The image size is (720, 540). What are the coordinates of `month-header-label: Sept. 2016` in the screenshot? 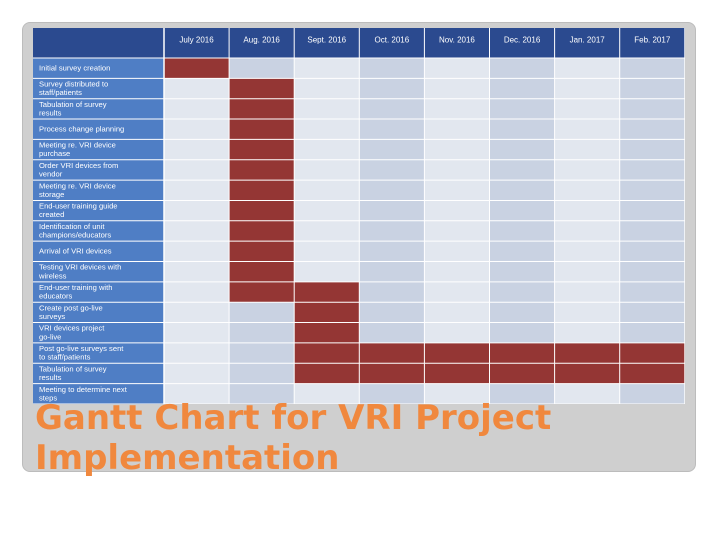 It's located at (326, 40).